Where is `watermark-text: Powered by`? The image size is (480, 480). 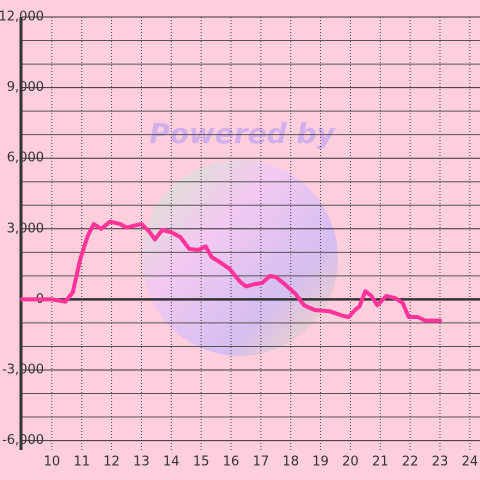 watermark-text: Powered by is located at coordinates (242, 133).